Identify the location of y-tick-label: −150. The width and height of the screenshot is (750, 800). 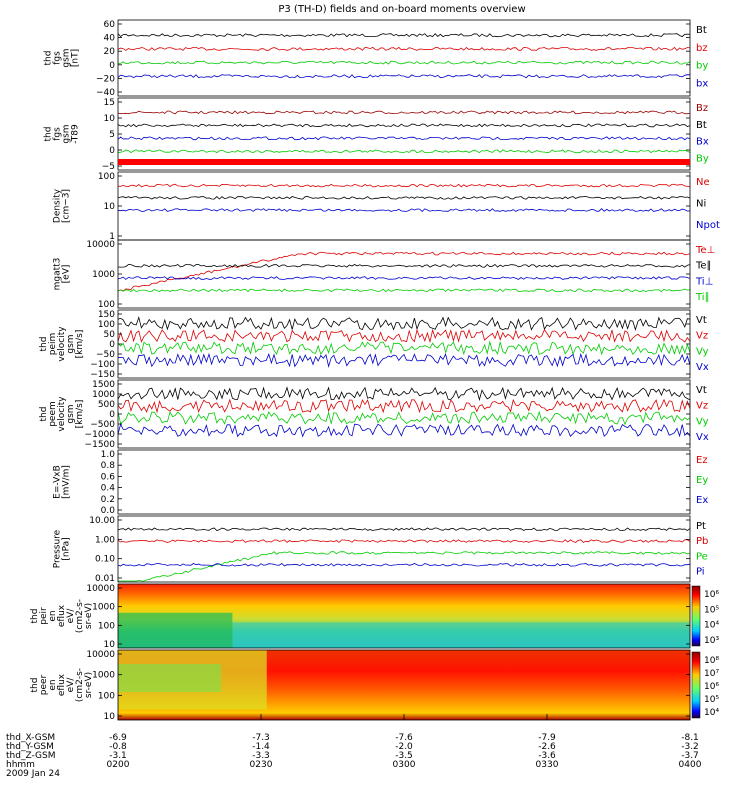
(102, 375).